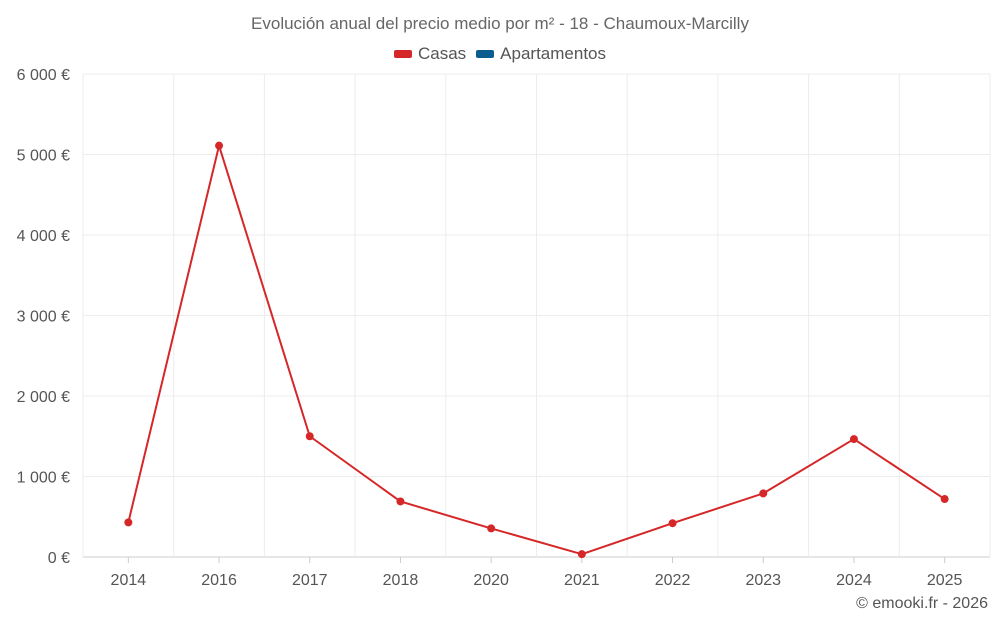 The width and height of the screenshot is (1000, 625). Describe the element at coordinates (401, 580) in the screenshot. I see `x-tick-label: 2018` at that location.